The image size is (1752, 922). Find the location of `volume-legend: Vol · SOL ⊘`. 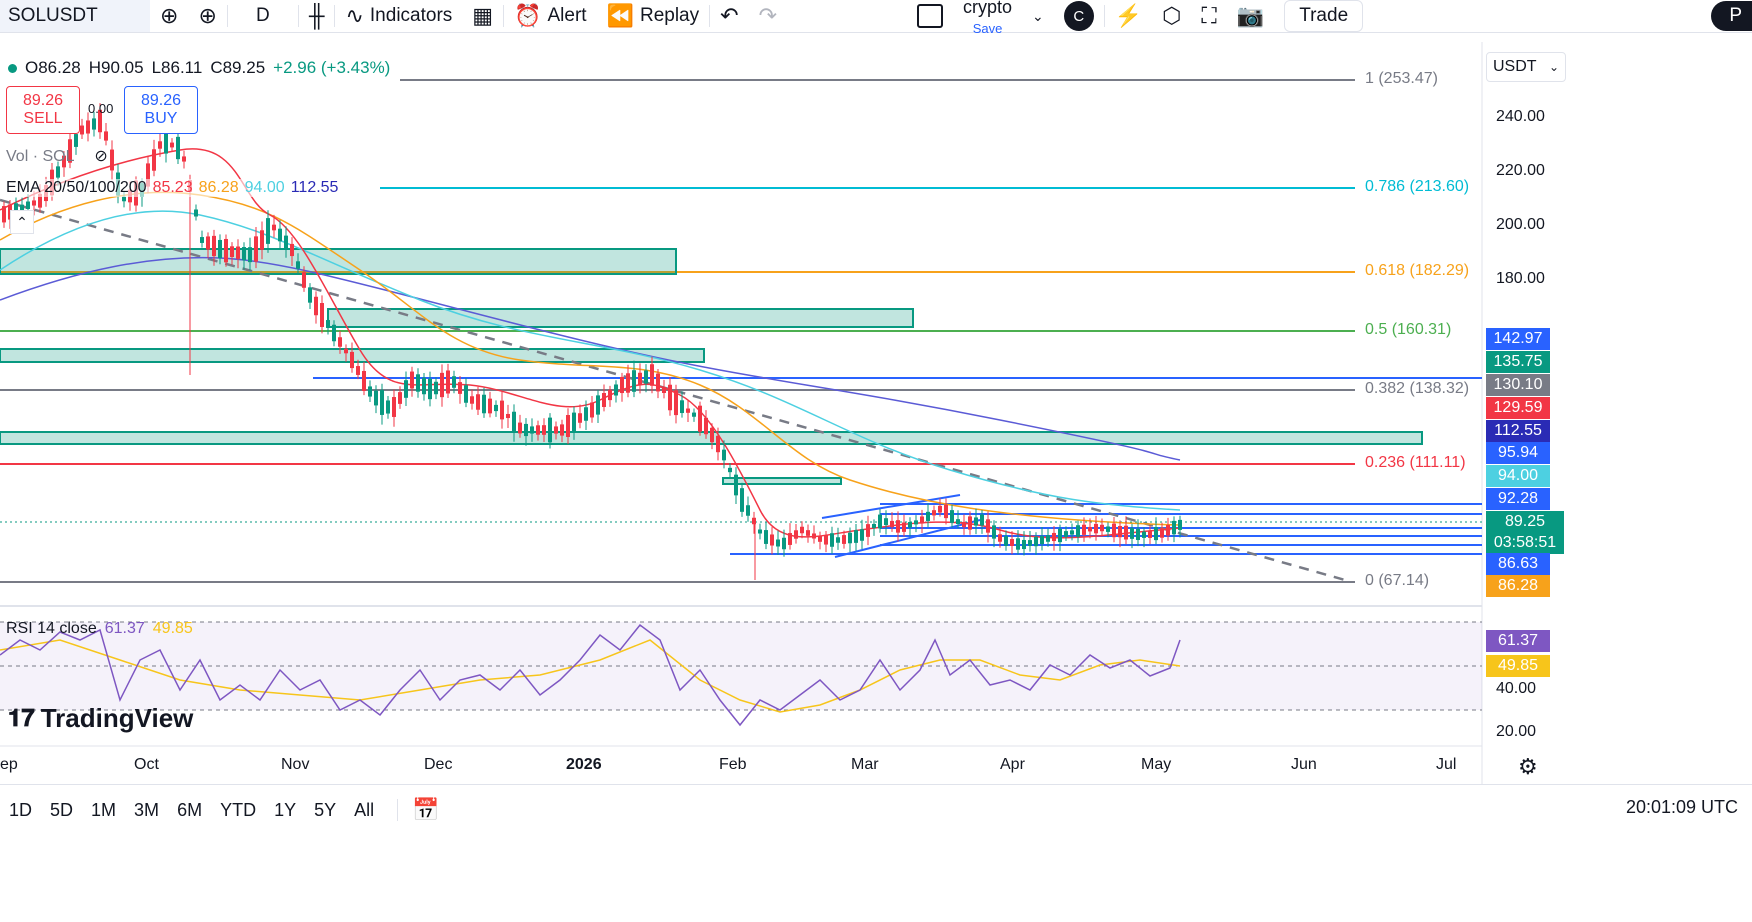

volume-legend: Vol · SOL ⊘ is located at coordinates (57, 156).